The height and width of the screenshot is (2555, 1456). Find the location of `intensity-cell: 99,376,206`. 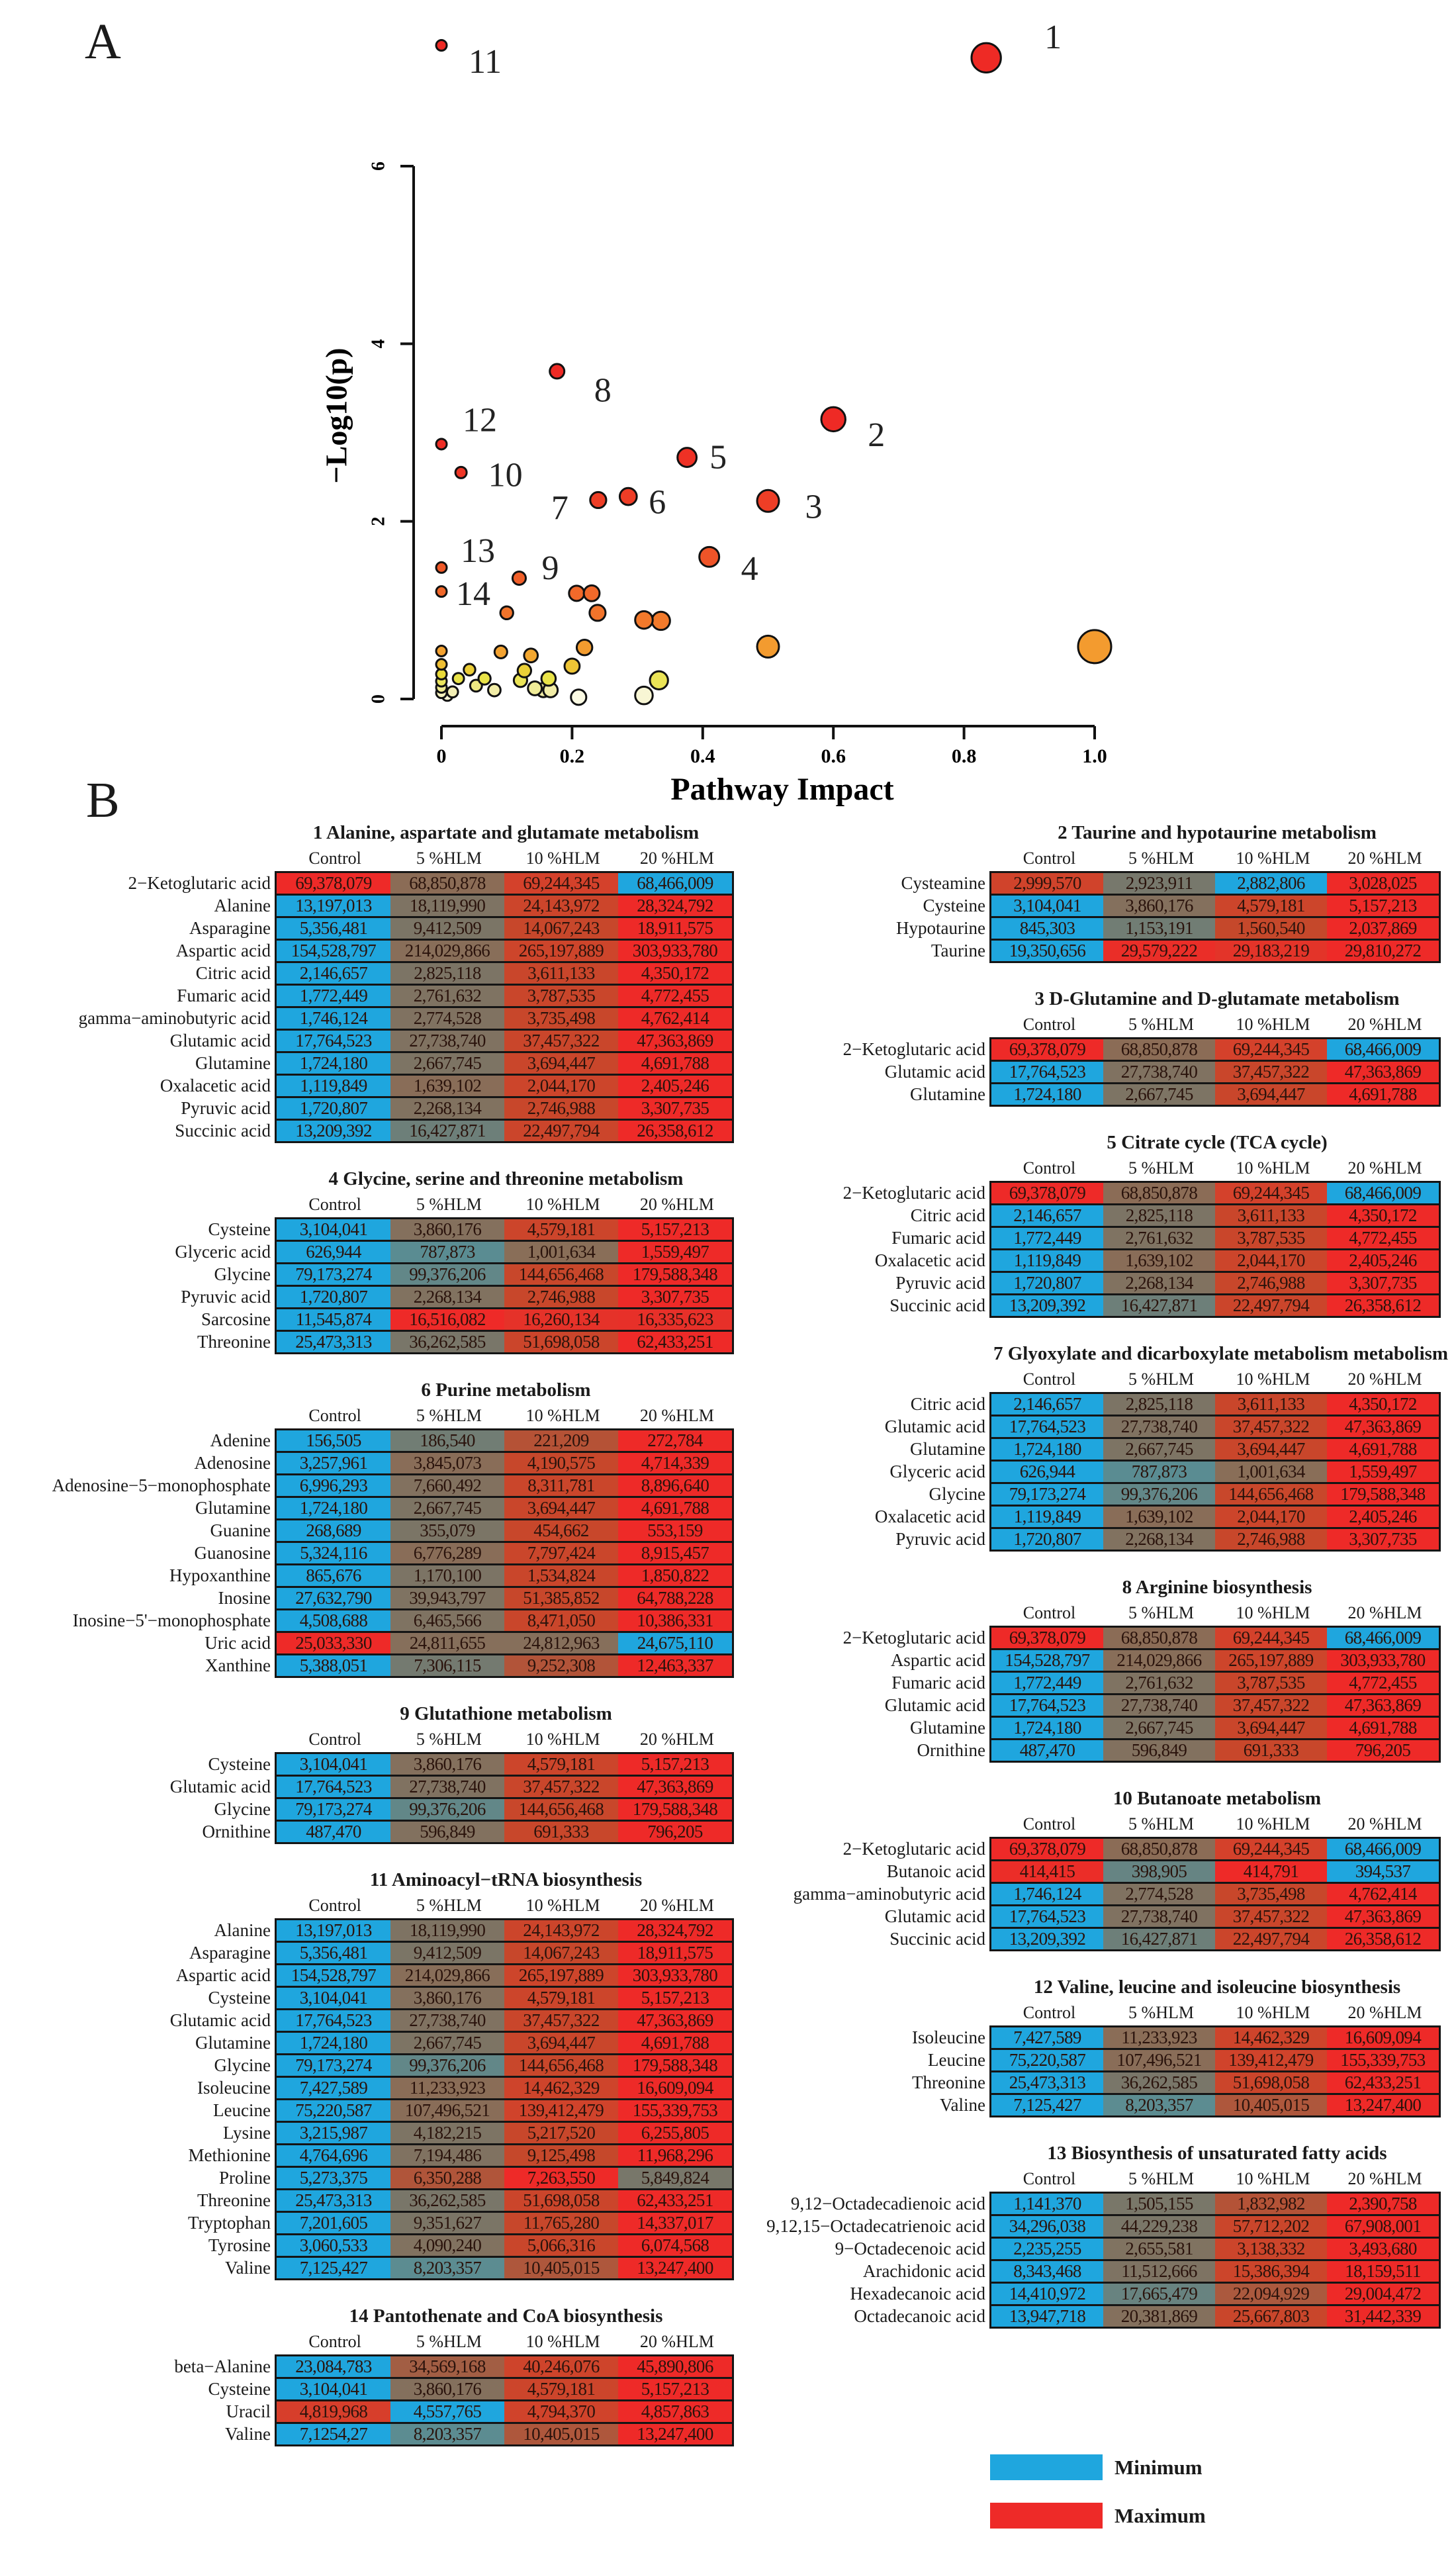

intensity-cell: 99,376,206 is located at coordinates (447, 2065).